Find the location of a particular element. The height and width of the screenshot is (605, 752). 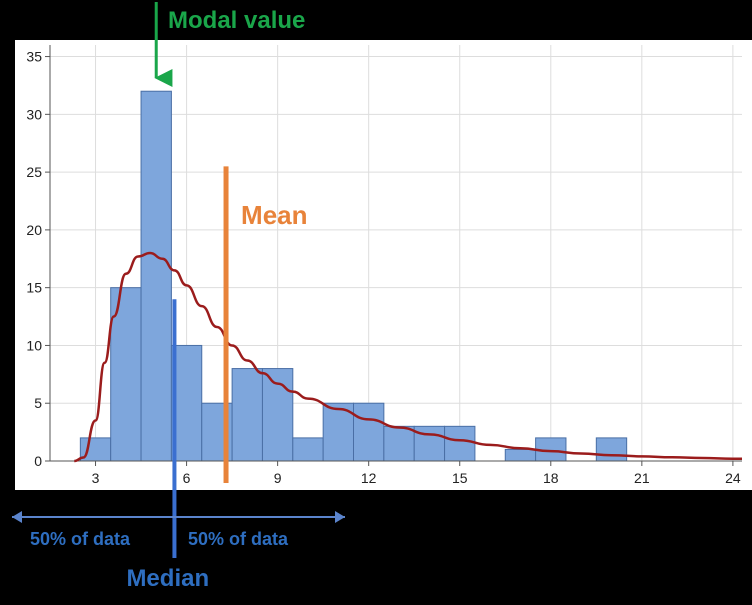

x-tick-label: 12 is located at coordinates (369, 478).